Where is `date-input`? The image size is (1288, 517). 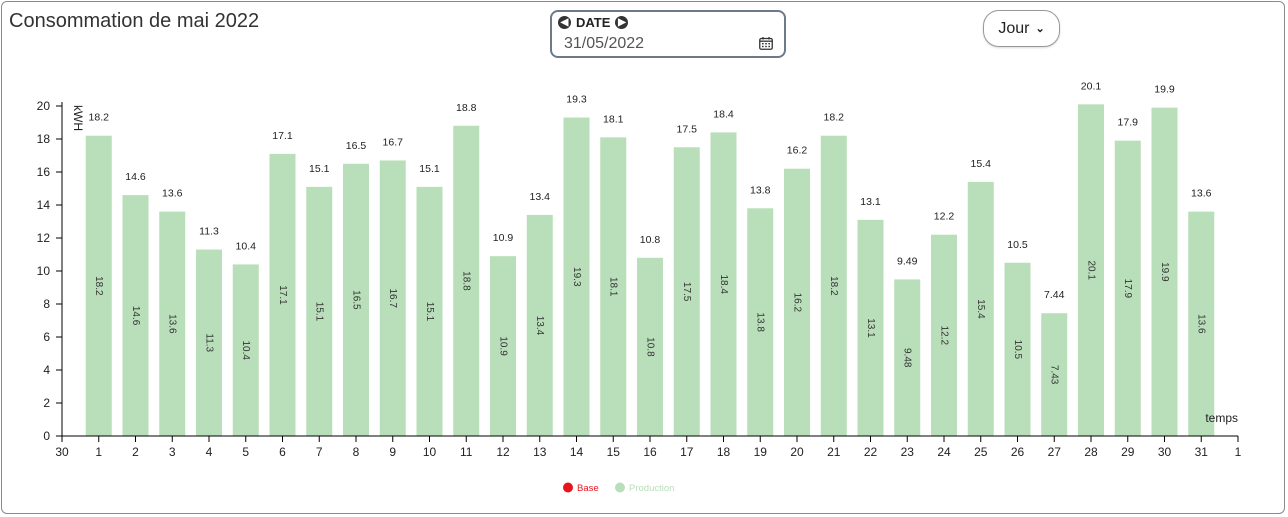 date-input is located at coordinates (654, 44).